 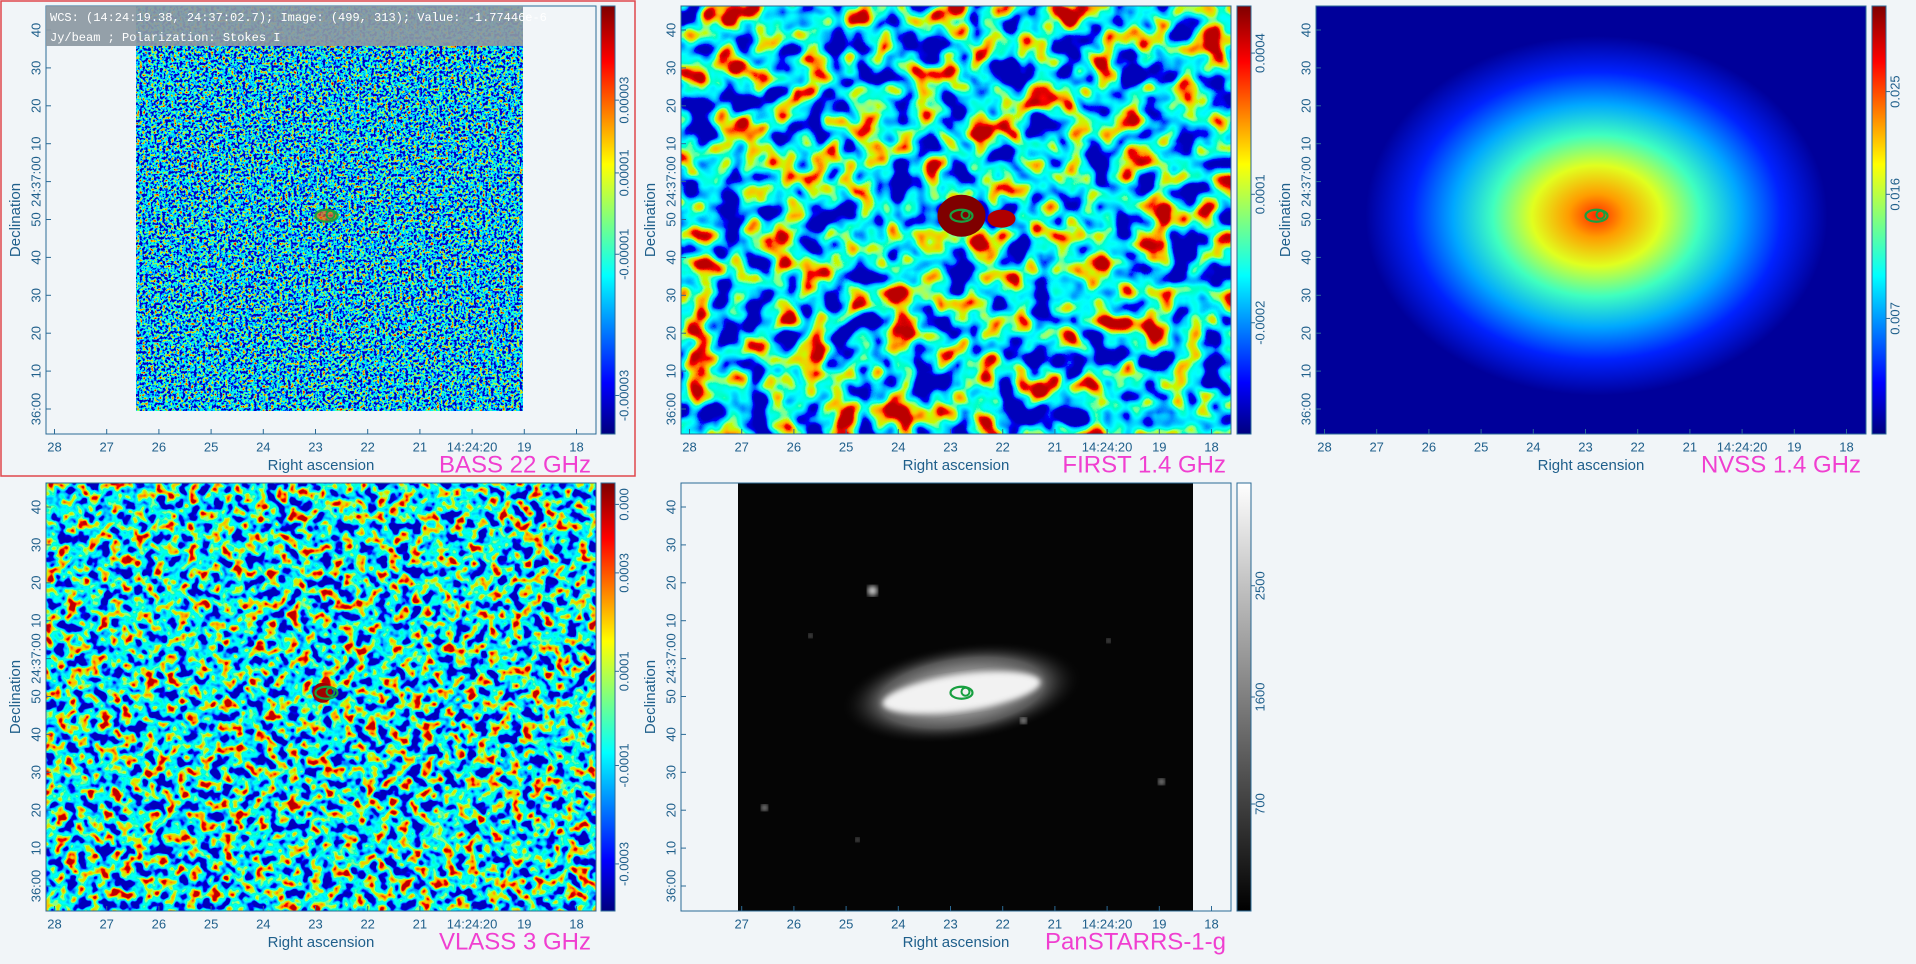 What do you see at coordinates (1001, 218) in the screenshot?
I see `source-blob` at bounding box center [1001, 218].